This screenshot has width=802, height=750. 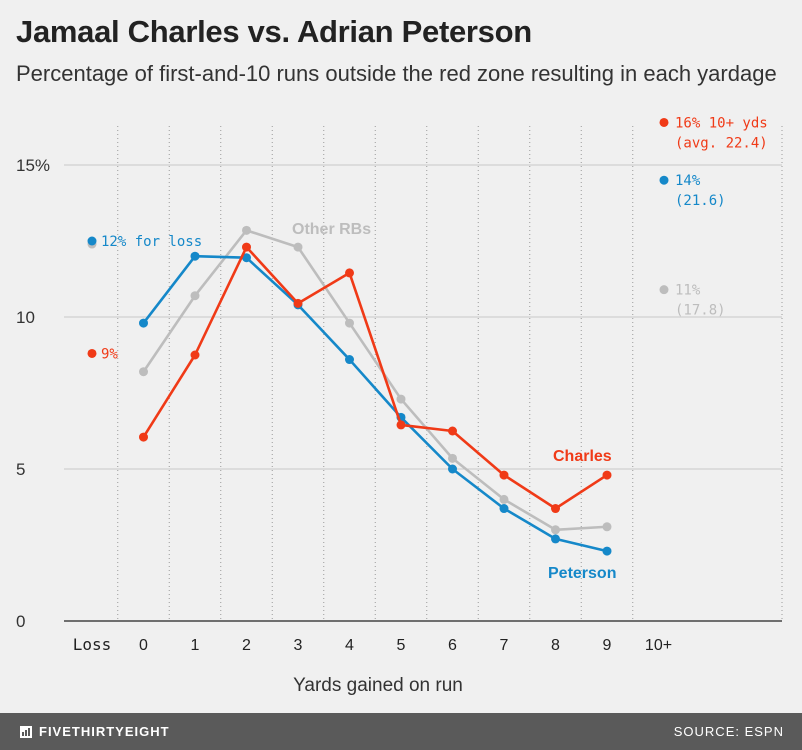 I want to click on y-tick-label-15: 15%, so click(x=33, y=165).